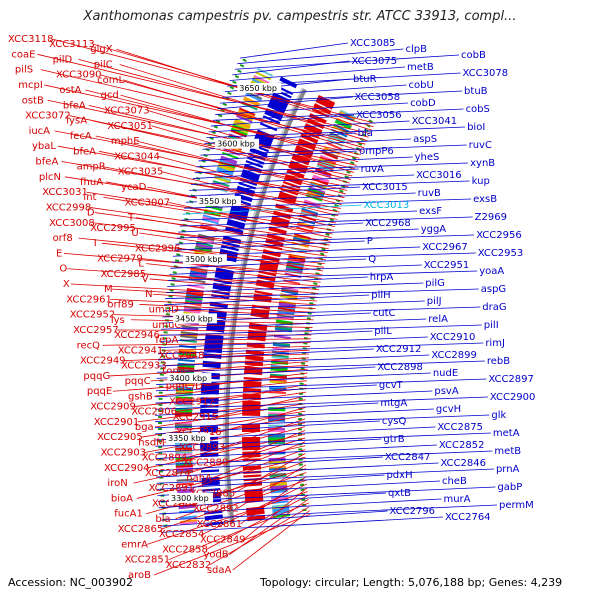 The height and width of the screenshot is (600, 600). Describe the element at coordinates (30, 85) in the screenshot. I see `forward-gene-label: mcpI` at that location.